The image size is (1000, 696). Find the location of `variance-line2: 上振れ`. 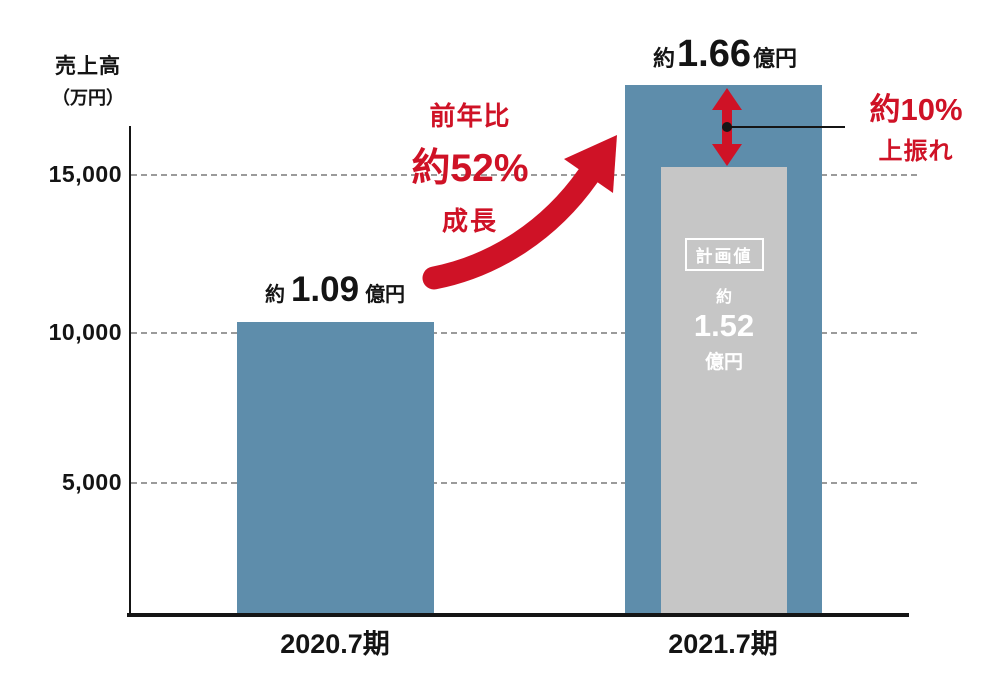

variance-line2: 上振れ is located at coordinates (916, 151).